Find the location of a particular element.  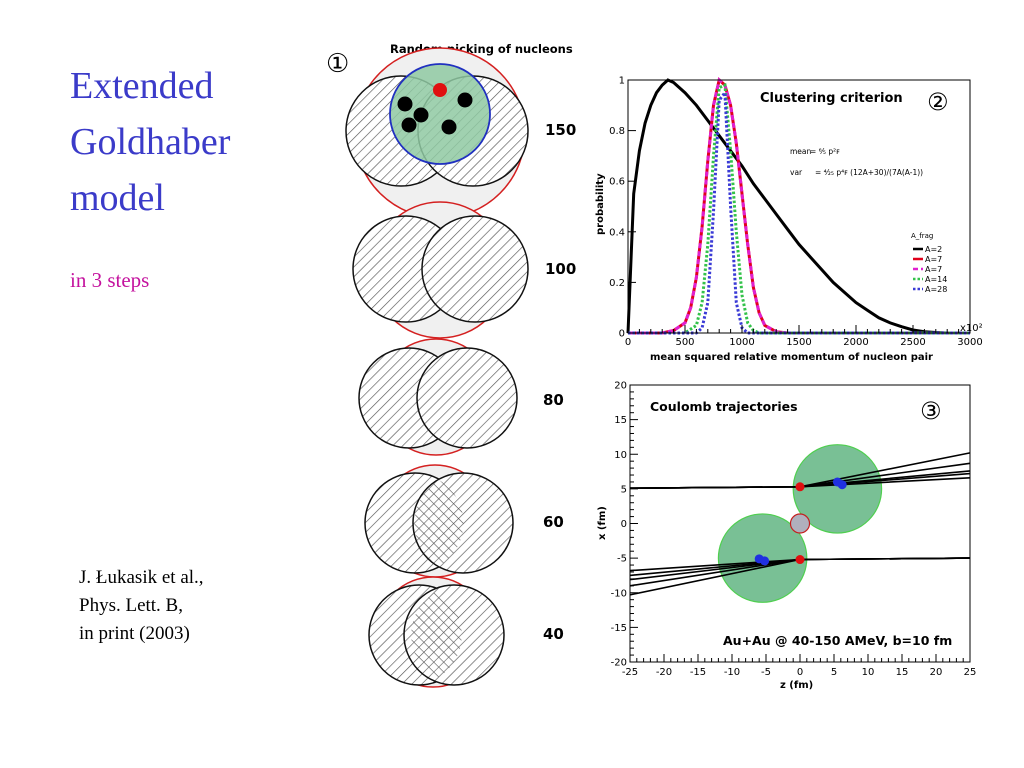

y-tick-label: 0.6 is located at coordinates (617, 182).